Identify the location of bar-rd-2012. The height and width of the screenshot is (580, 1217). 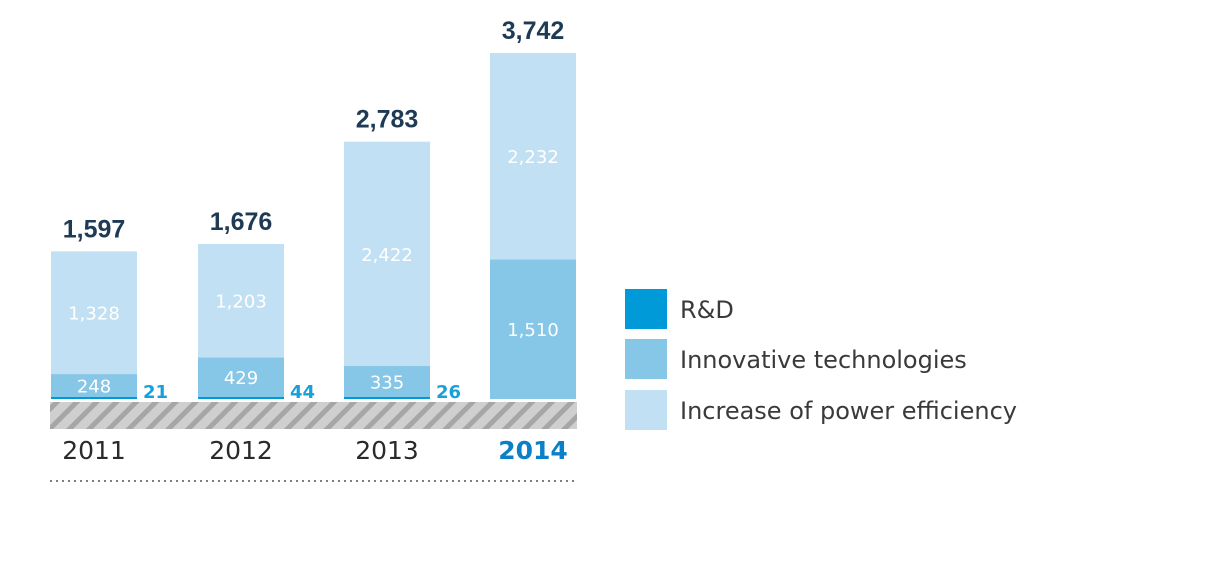
(241, 398).